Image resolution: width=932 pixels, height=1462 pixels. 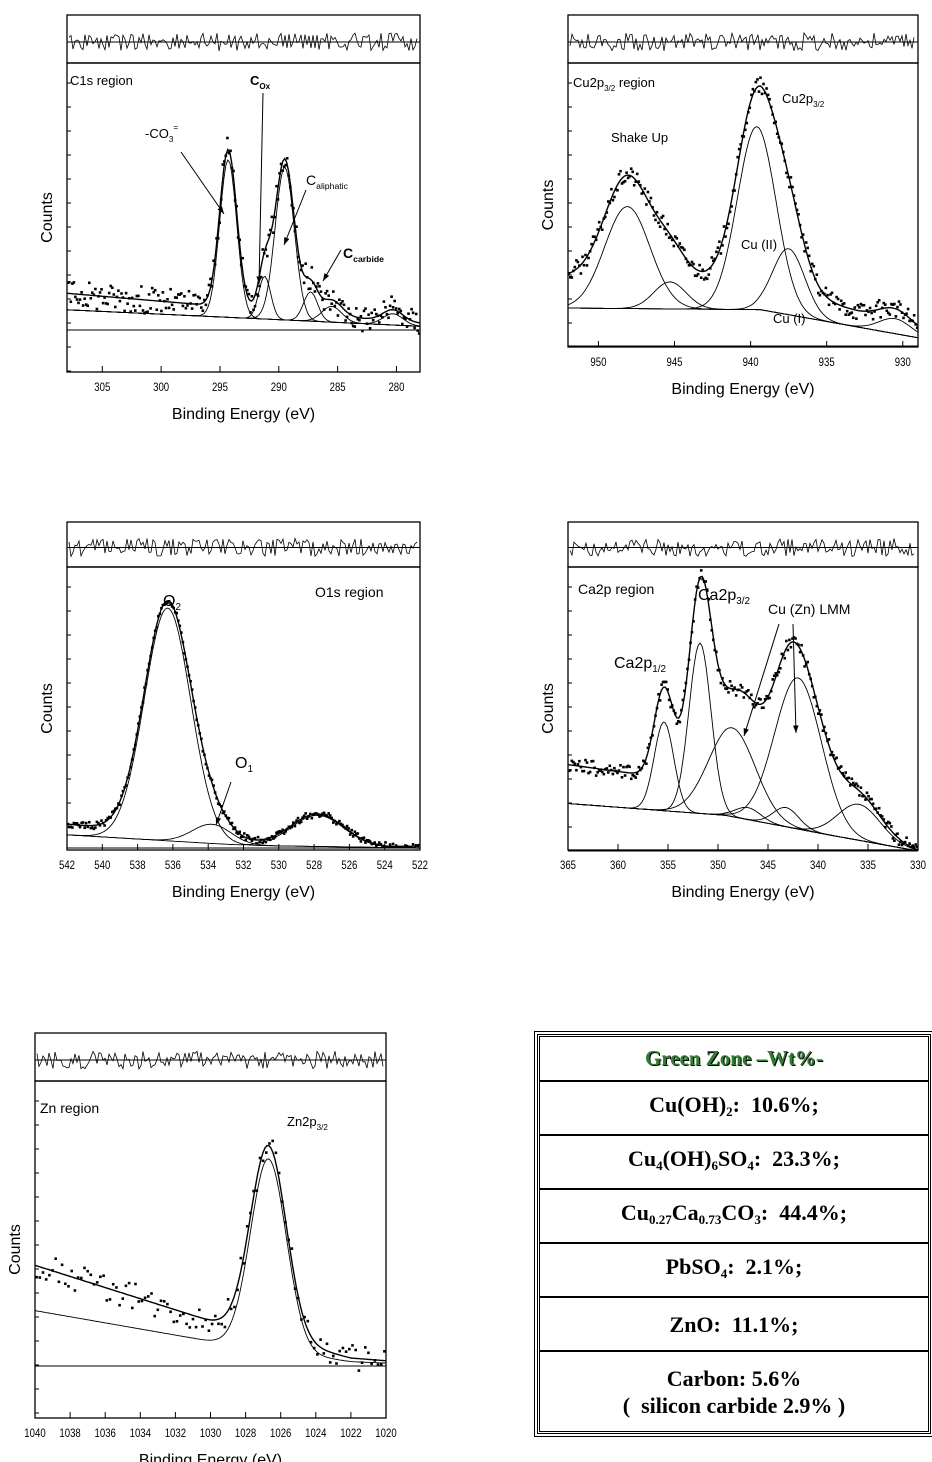 I want to click on arrow-line, so click(x=761, y=680).